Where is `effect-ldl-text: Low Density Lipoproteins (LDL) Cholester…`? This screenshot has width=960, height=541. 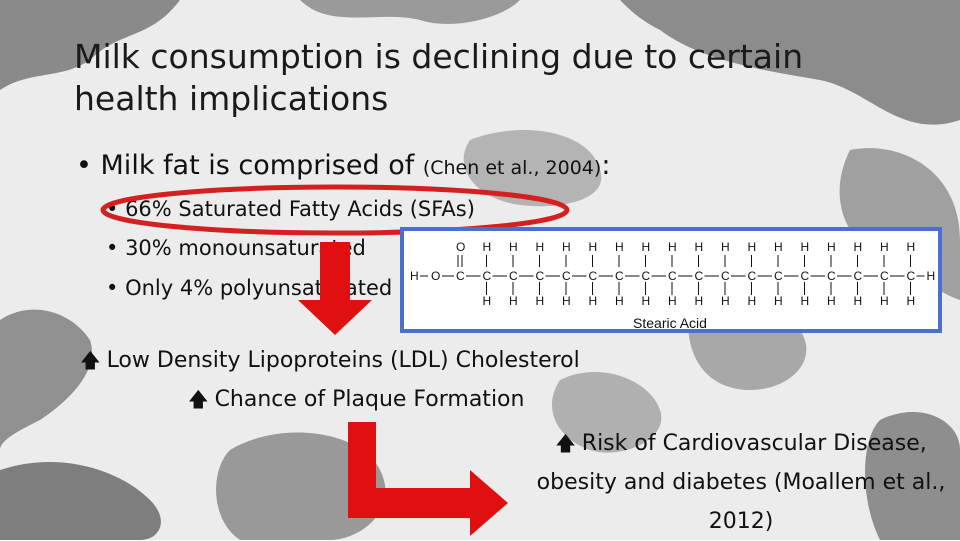
effect-ldl-text: Low Density Lipoproteins (LDL) Cholester… is located at coordinates (343, 360).